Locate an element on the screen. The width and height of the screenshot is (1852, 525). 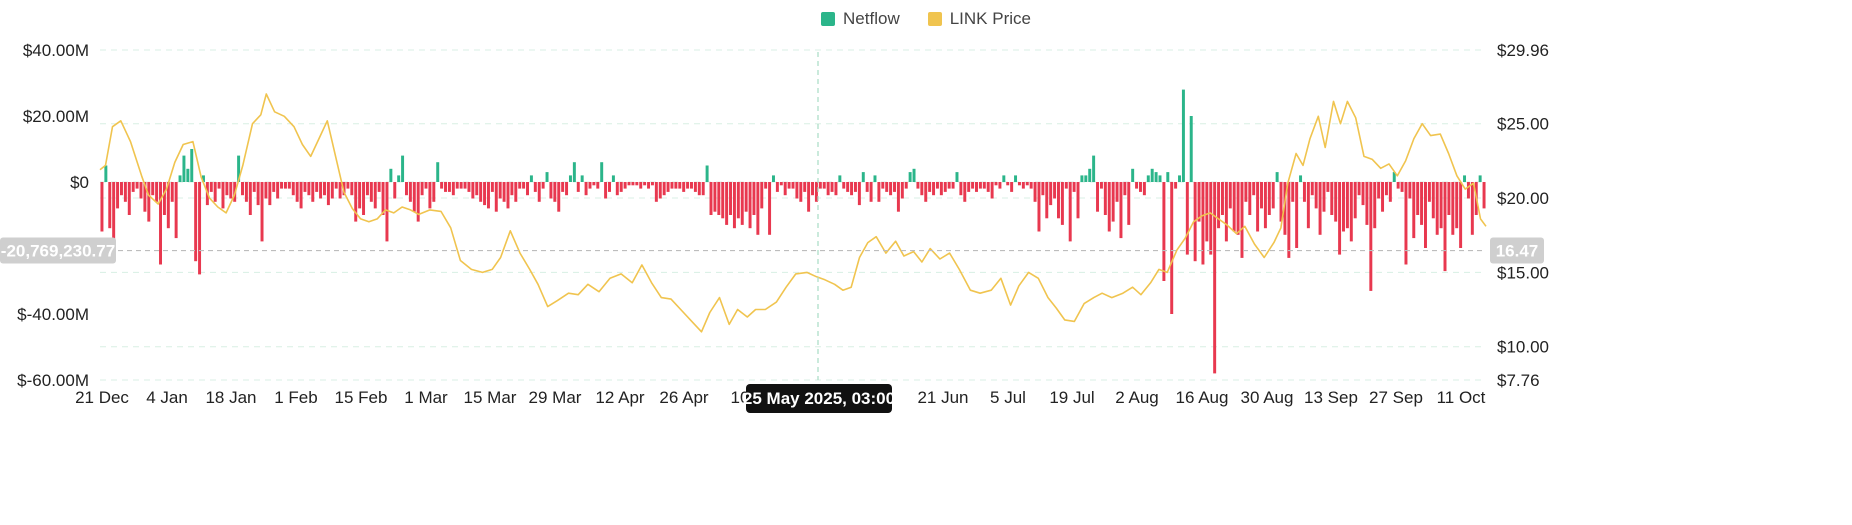
y-right-tick-label: $25.00 is located at coordinates (1523, 124).